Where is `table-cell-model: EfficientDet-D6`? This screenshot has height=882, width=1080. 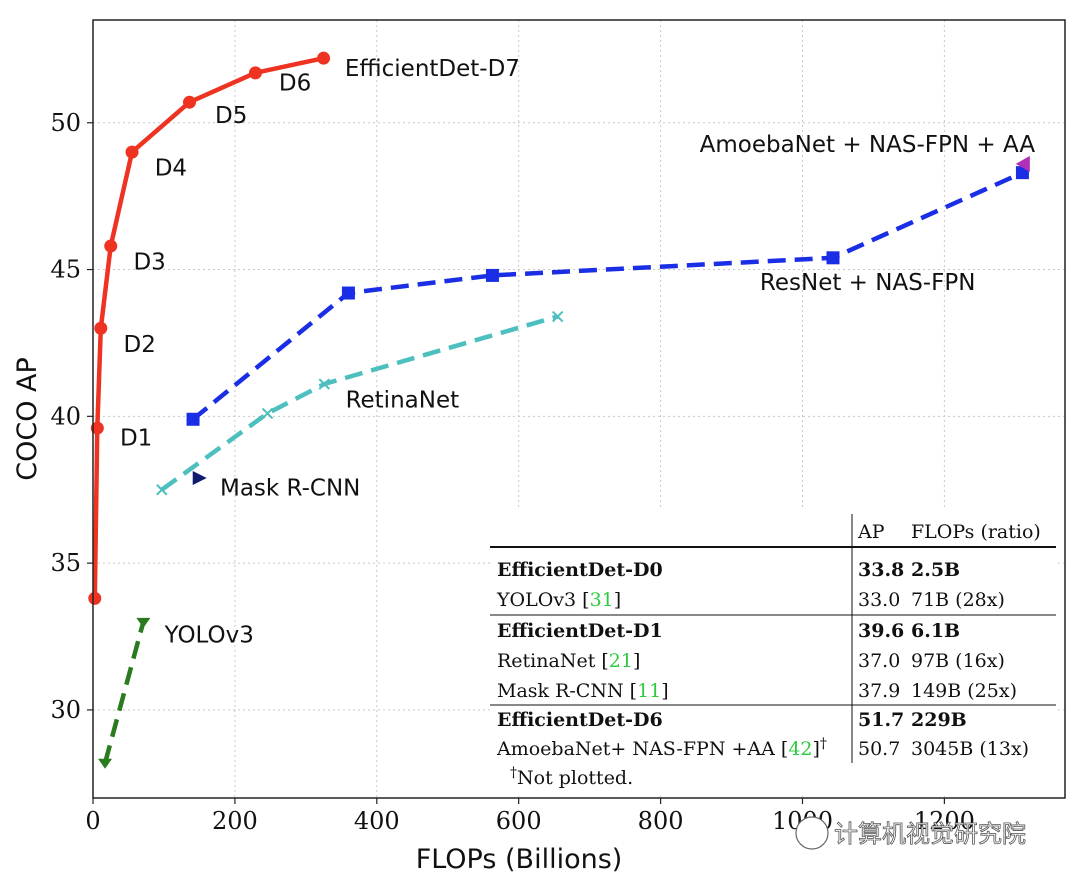
table-cell-model: EfficientDet-D6 is located at coordinates (580, 720).